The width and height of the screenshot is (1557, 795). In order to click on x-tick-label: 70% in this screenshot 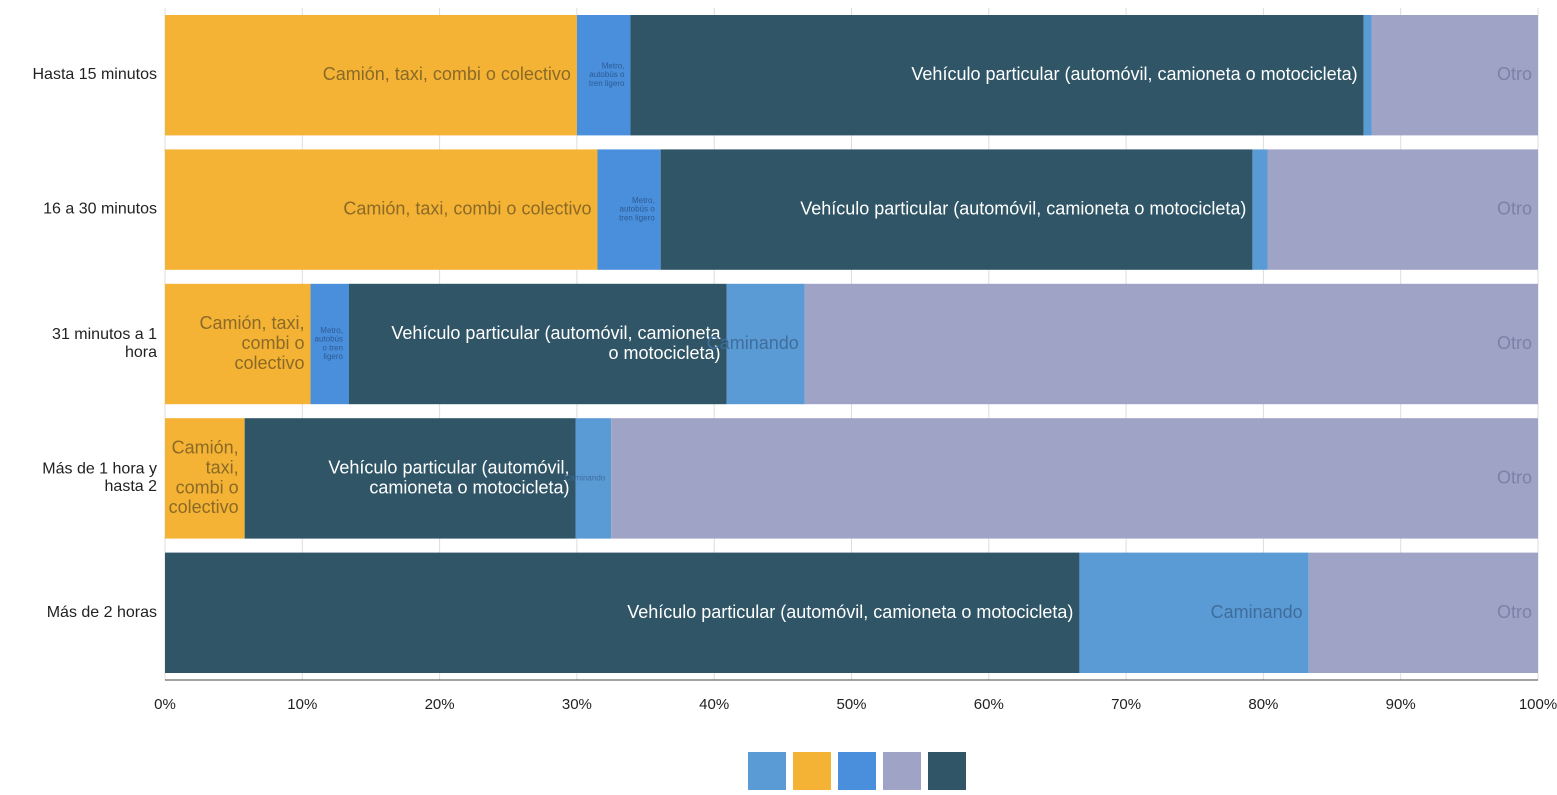, I will do `click(1126, 704)`.